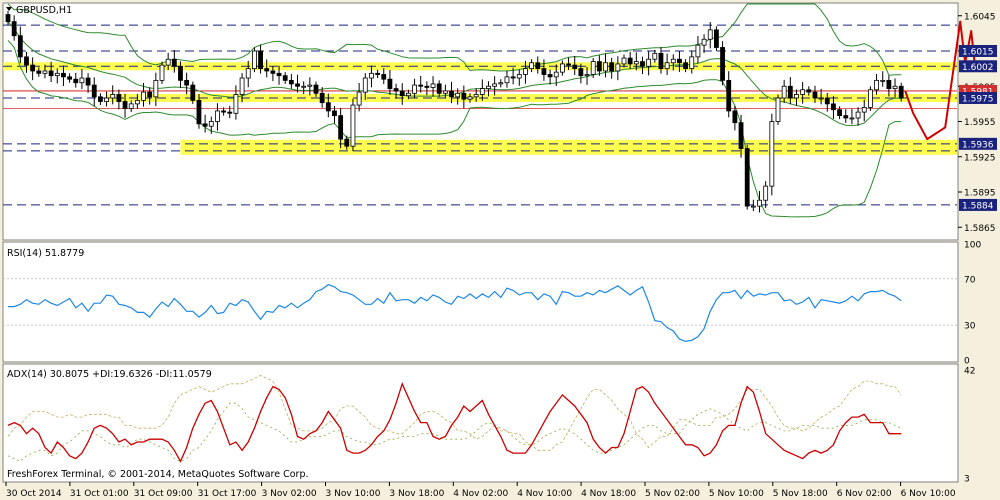  What do you see at coordinates (672, 494) in the screenshot?
I see `time-tick-label: 5 Nov 02:00` at bounding box center [672, 494].